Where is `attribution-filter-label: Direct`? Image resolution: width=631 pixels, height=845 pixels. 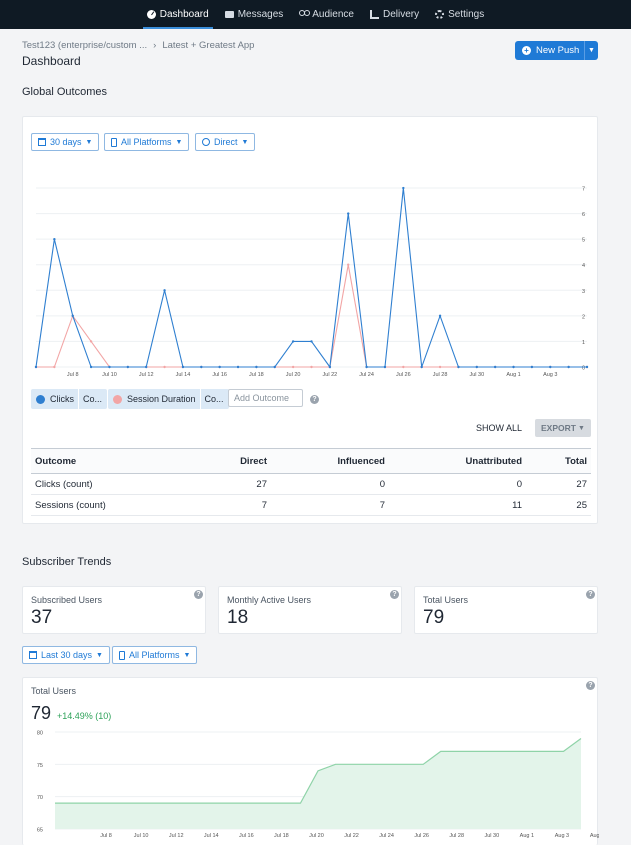
attribution-filter-label: Direct is located at coordinates (226, 142).